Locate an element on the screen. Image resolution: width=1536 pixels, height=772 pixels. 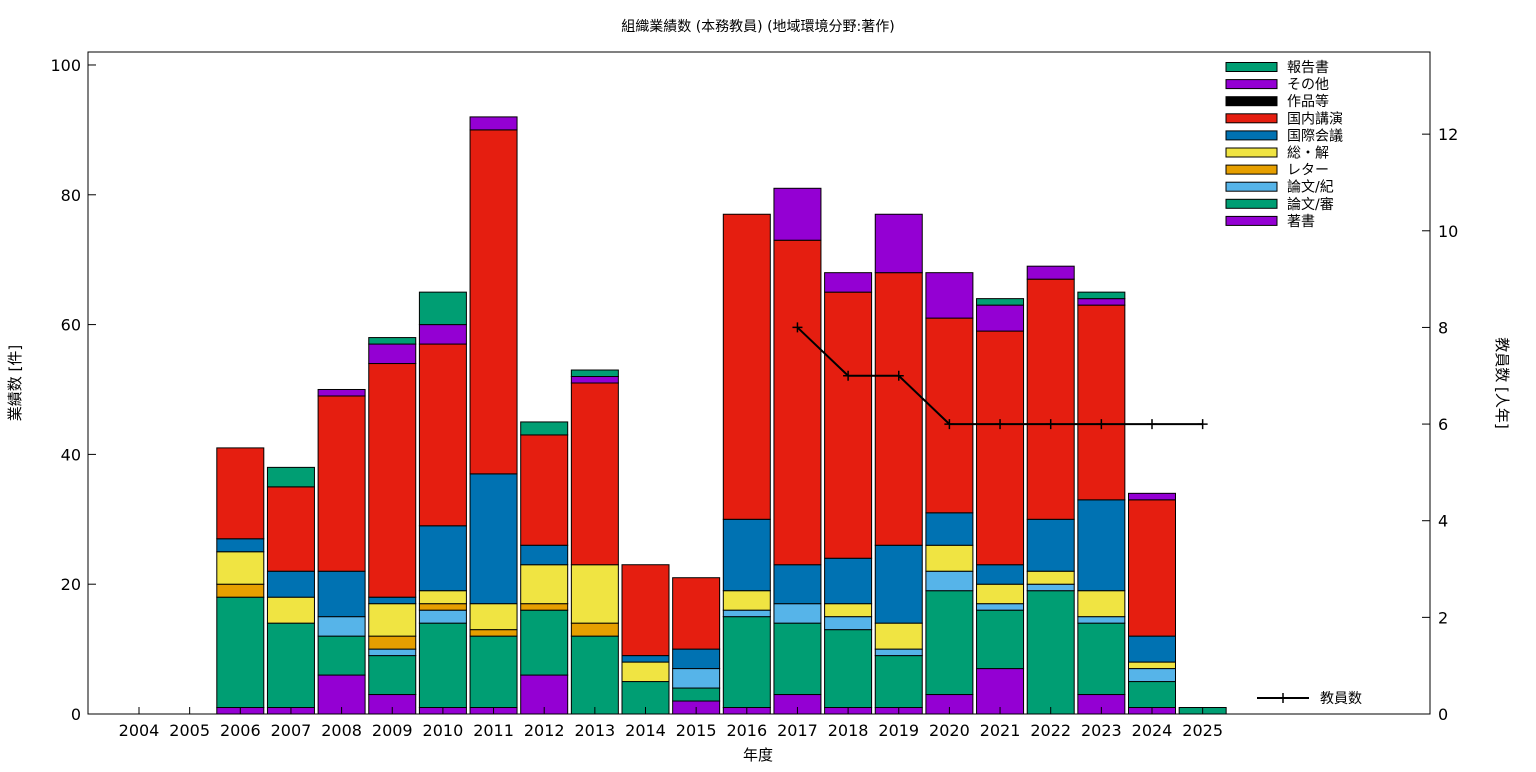
x-tick-label: 2016 is located at coordinates (746, 730).